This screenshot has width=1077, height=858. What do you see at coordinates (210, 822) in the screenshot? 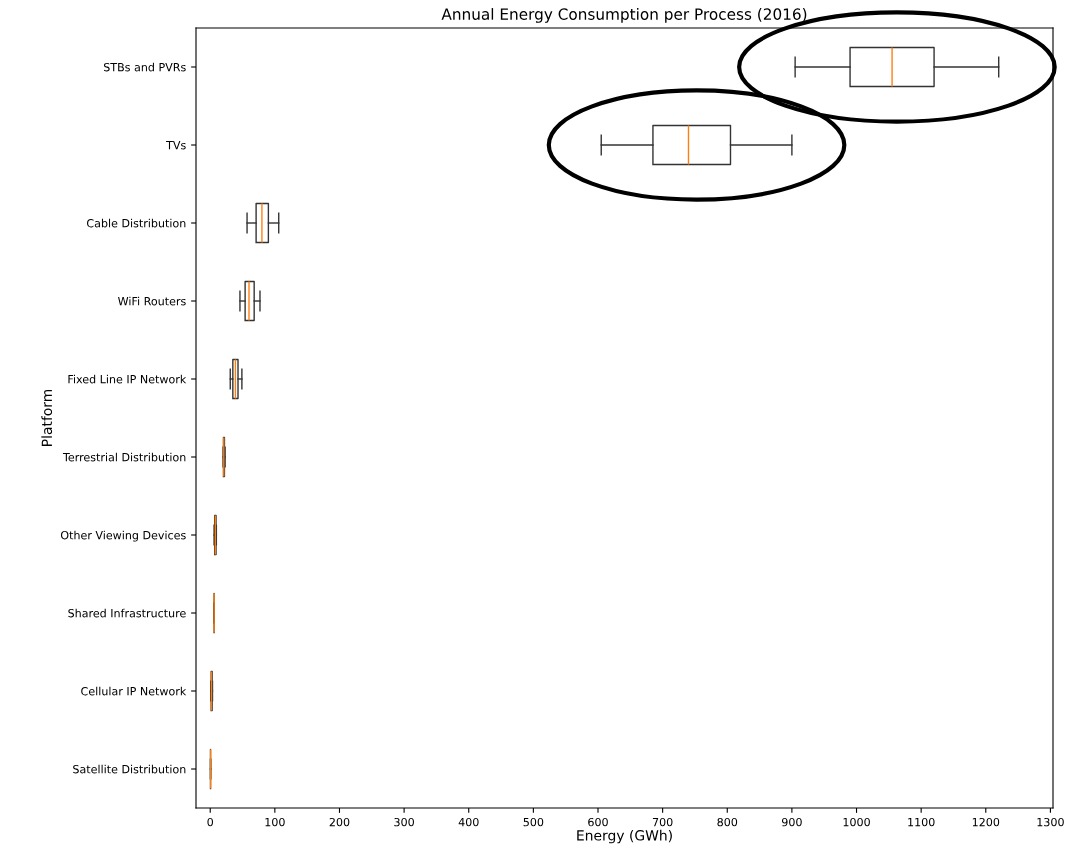
I see `x-tick-label: 0` at bounding box center [210, 822].